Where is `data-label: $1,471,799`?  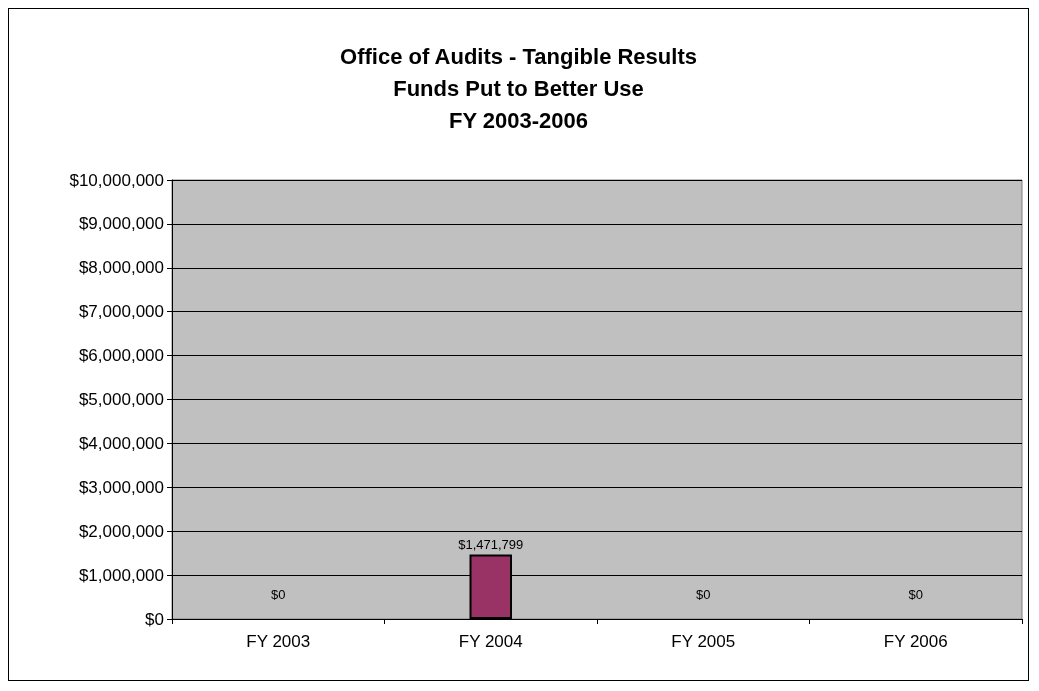
data-label: $1,471,799 is located at coordinates (491, 545).